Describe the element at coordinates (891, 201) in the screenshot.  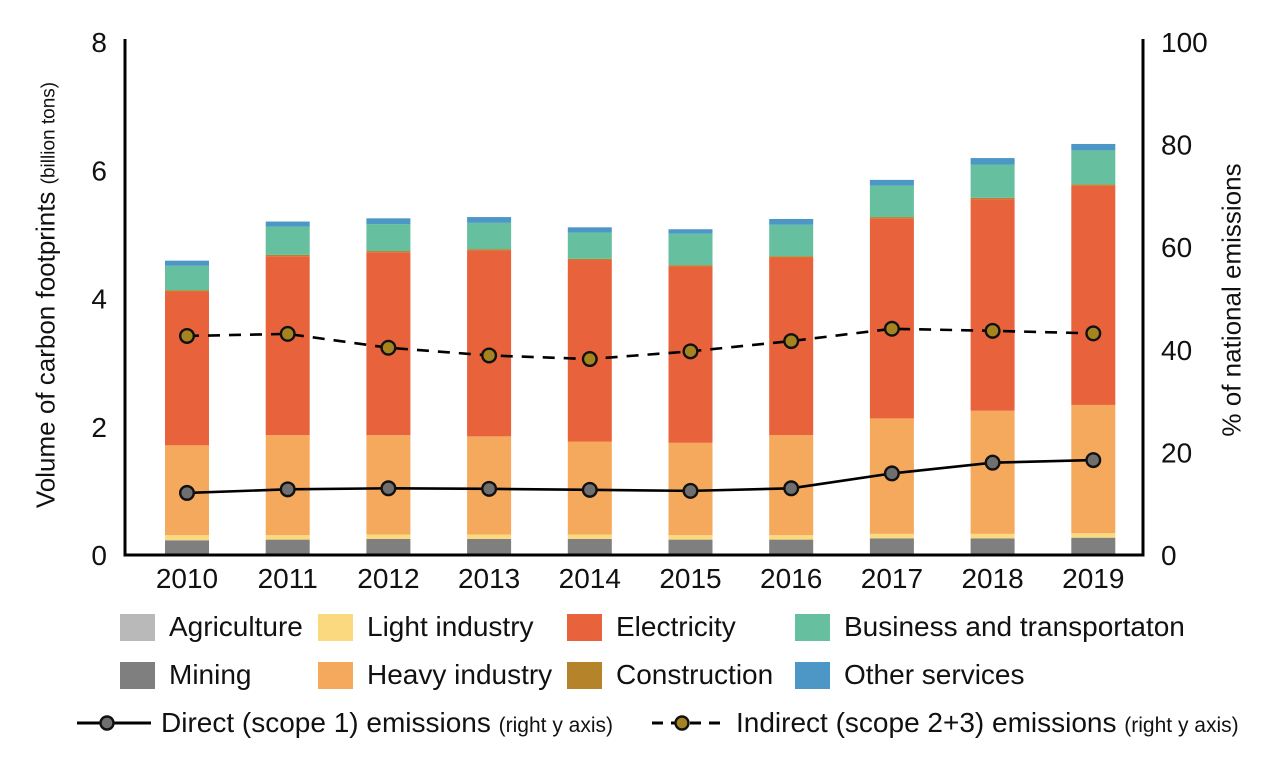
I see `bar-segment-business-and-transportaton-2017` at that location.